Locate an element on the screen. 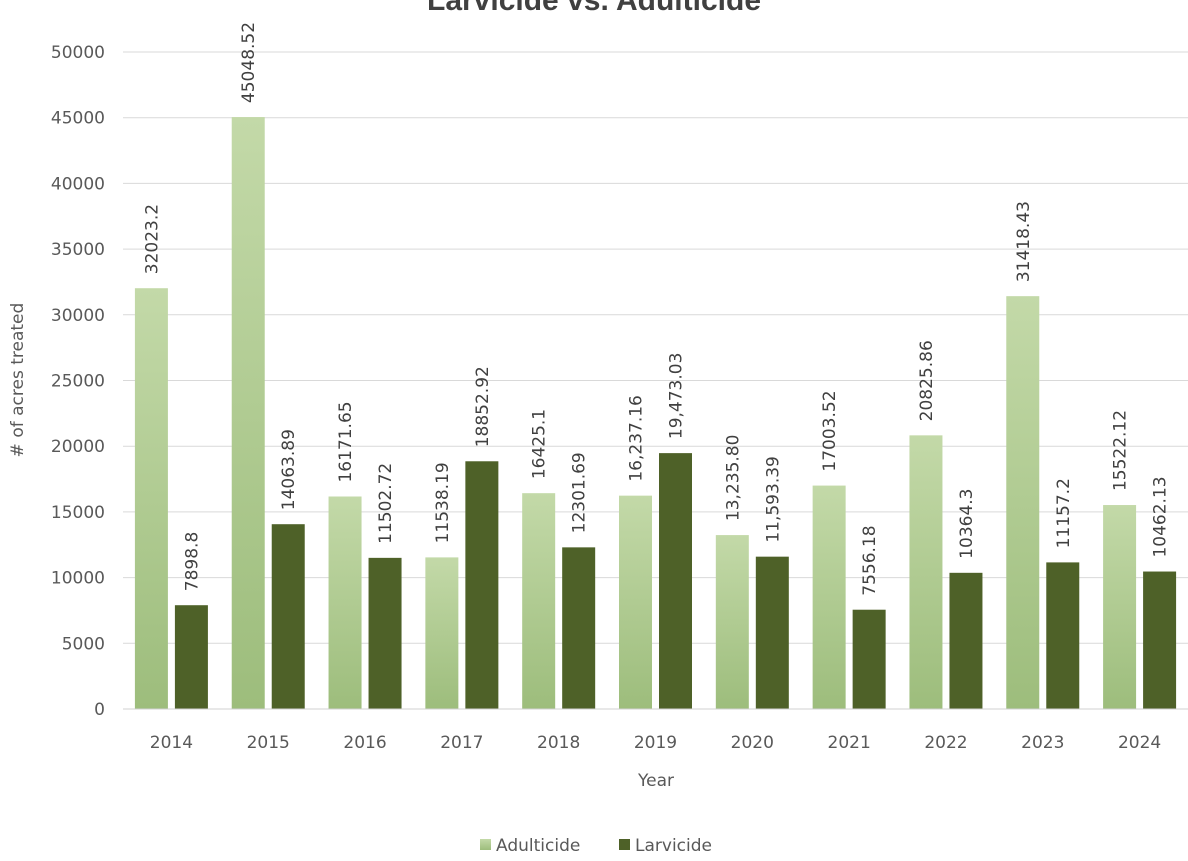  legend: Adulticide Larvicide is located at coordinates (596, 846).